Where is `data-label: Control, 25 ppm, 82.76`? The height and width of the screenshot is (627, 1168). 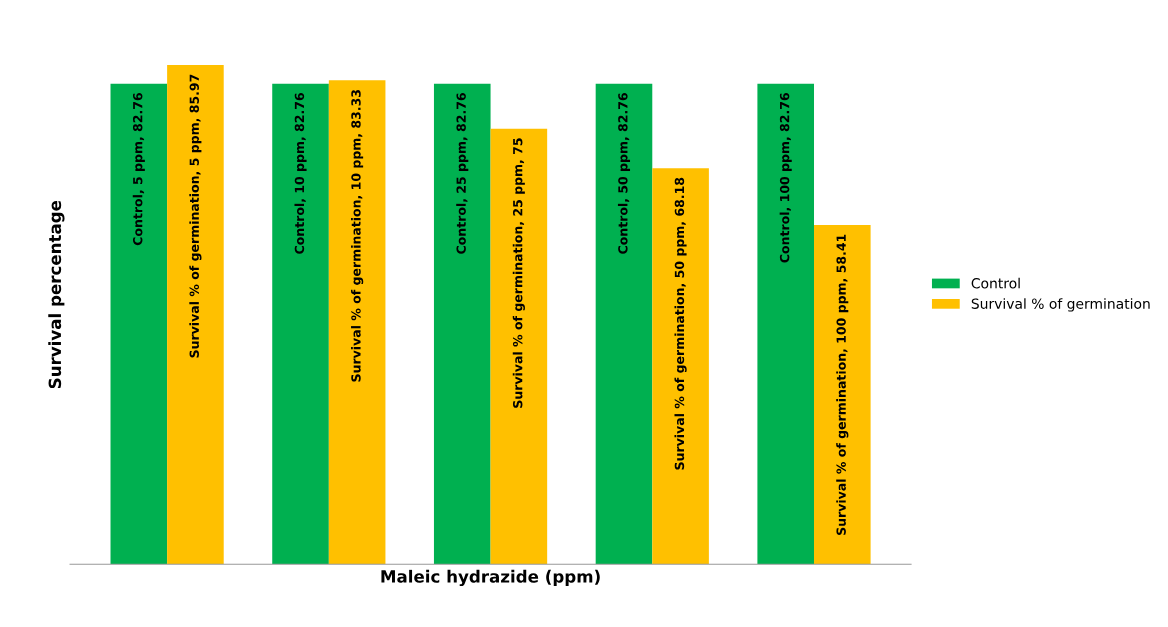 data-label: Control, 25 ppm, 82.76 is located at coordinates (462, 173).